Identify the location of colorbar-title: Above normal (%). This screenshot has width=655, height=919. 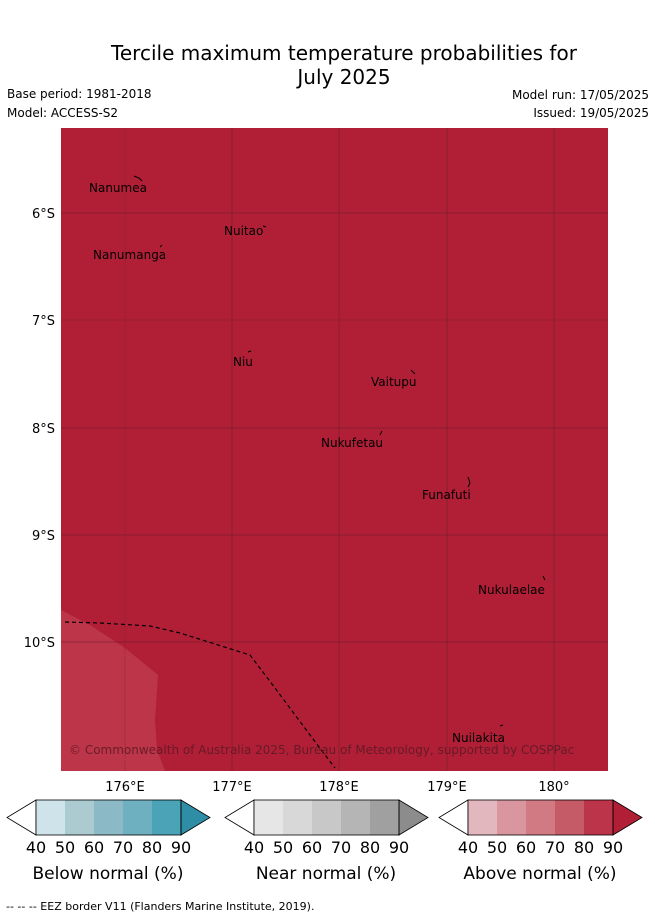
(540, 874).